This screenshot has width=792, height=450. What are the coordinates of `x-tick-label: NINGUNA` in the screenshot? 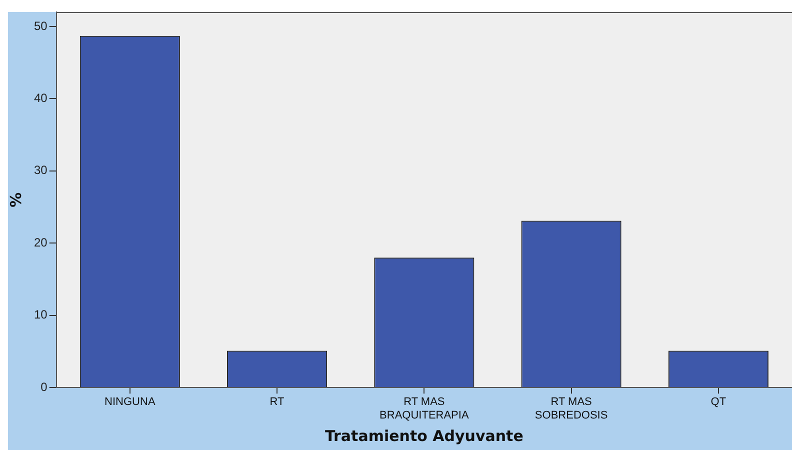 It's located at (130, 402).